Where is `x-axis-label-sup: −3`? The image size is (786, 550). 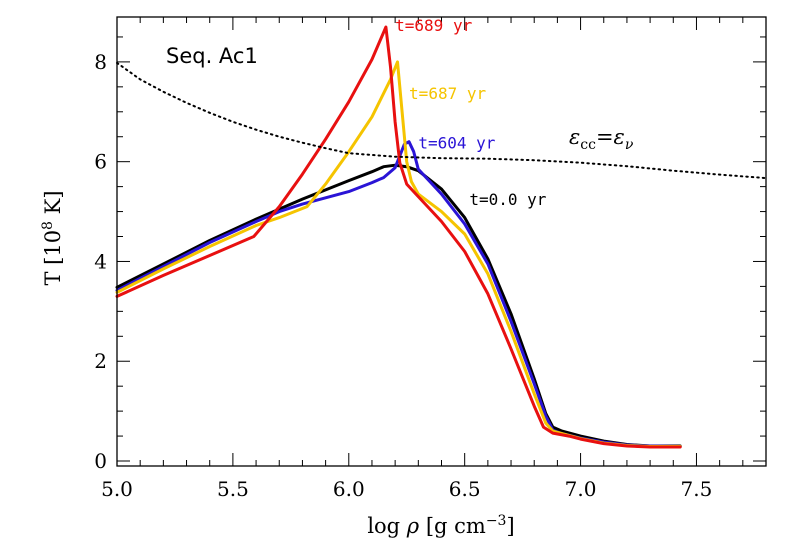
x-axis-label-sup: −3 is located at coordinates (496, 521).